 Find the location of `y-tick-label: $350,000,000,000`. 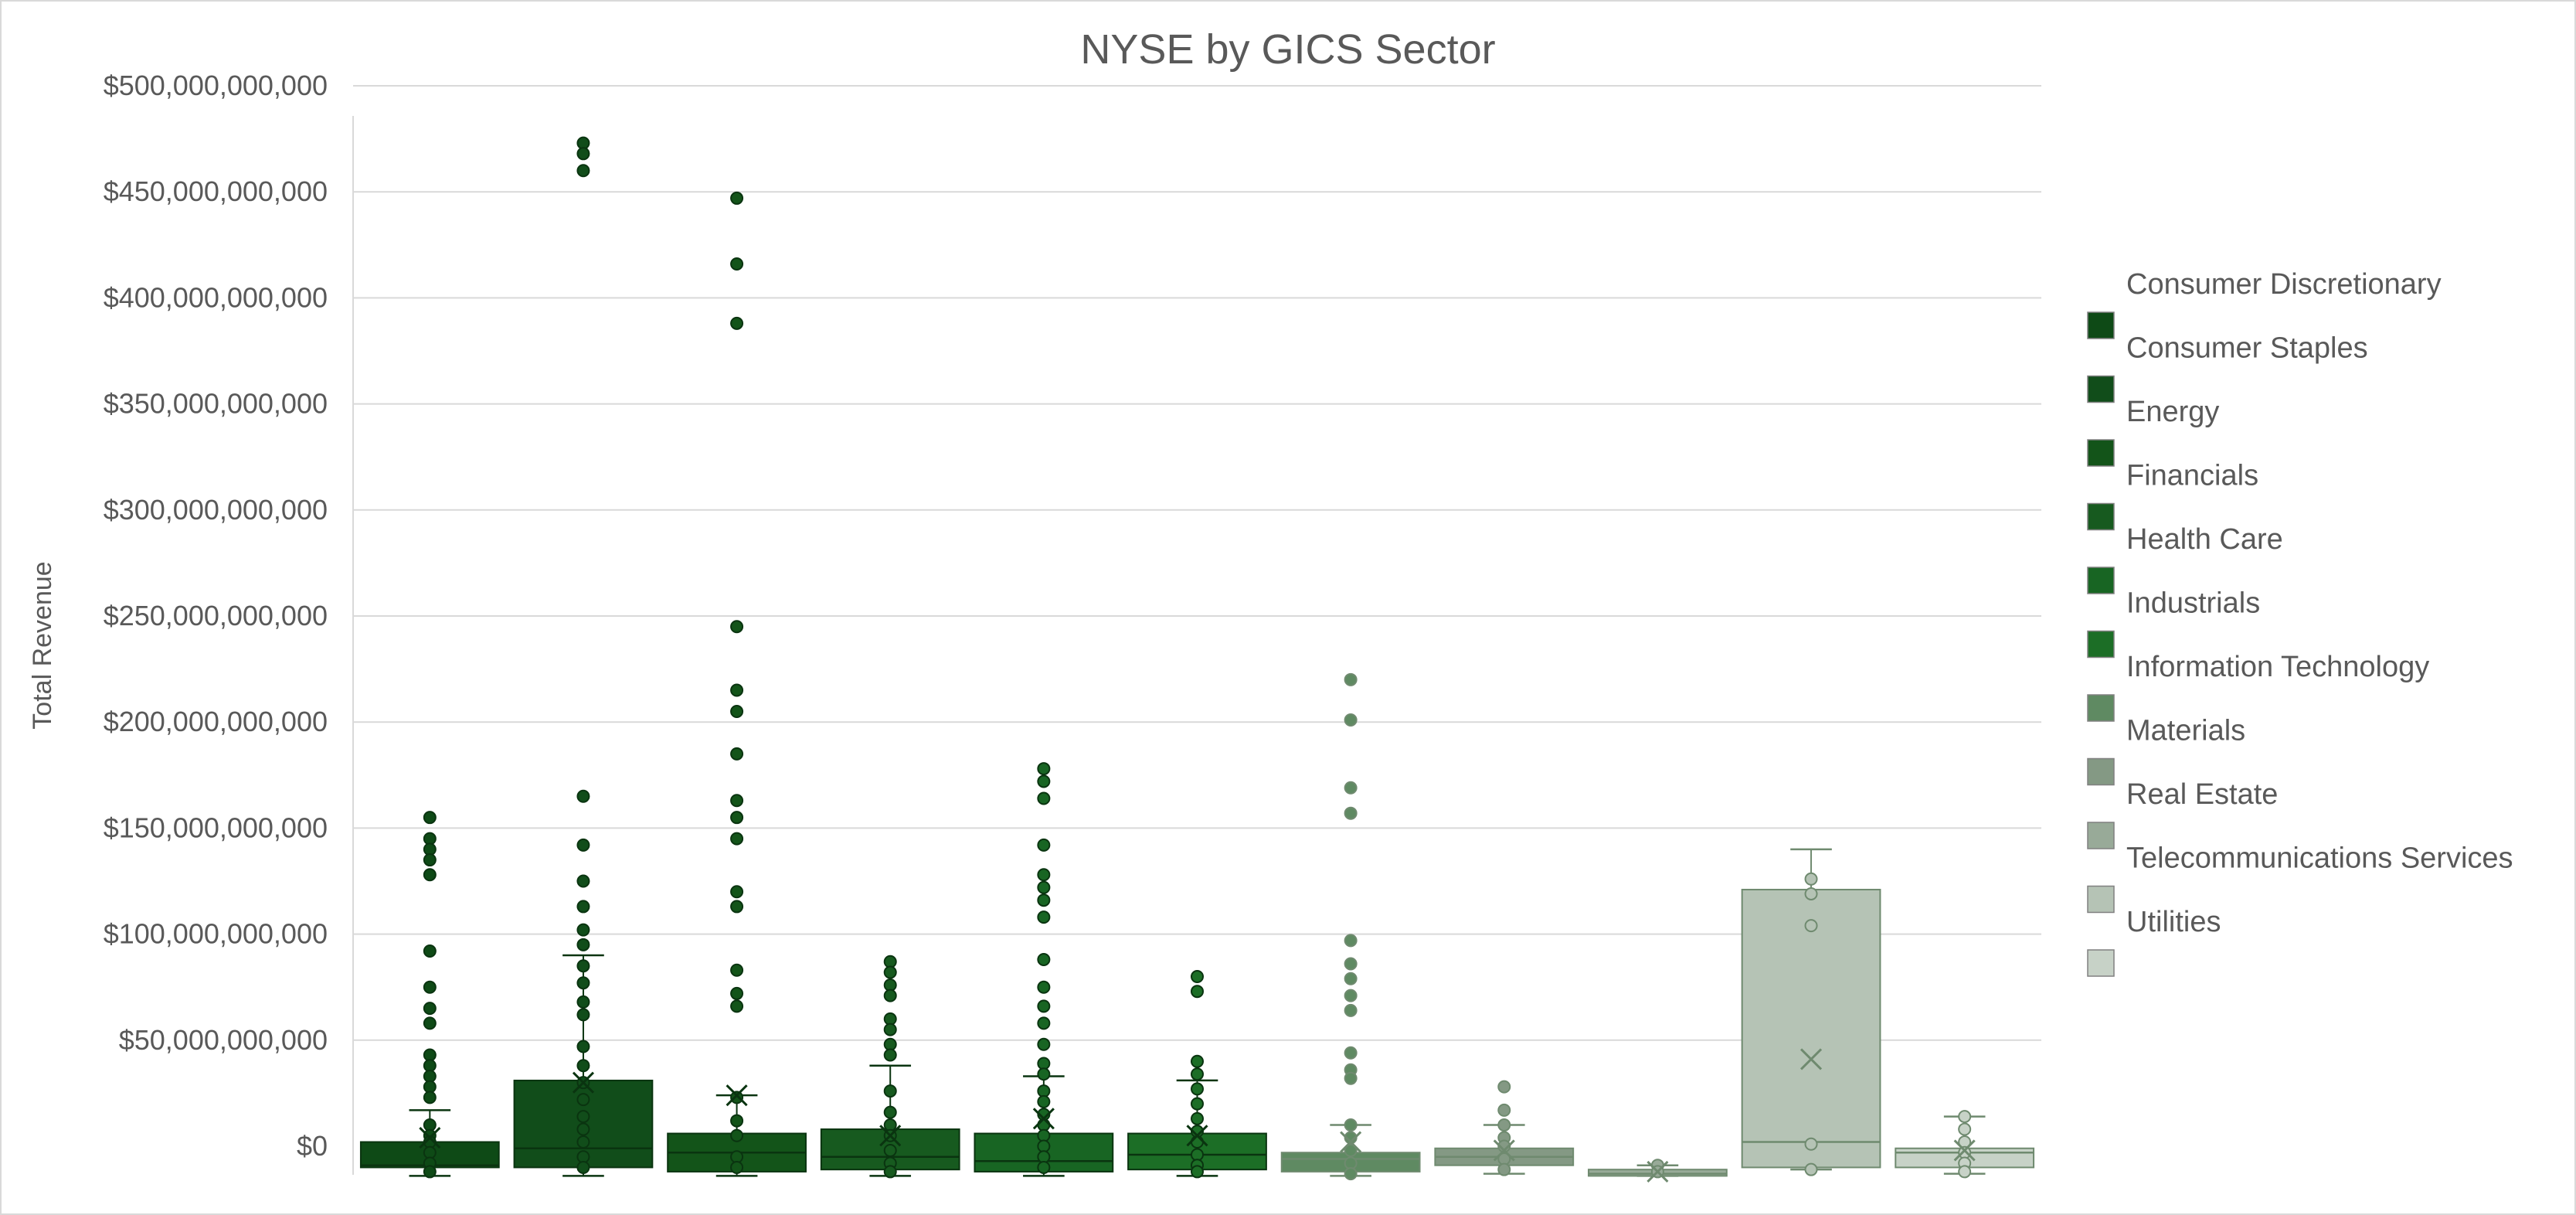

y-tick-label: $350,000,000,000 is located at coordinates (216, 404).